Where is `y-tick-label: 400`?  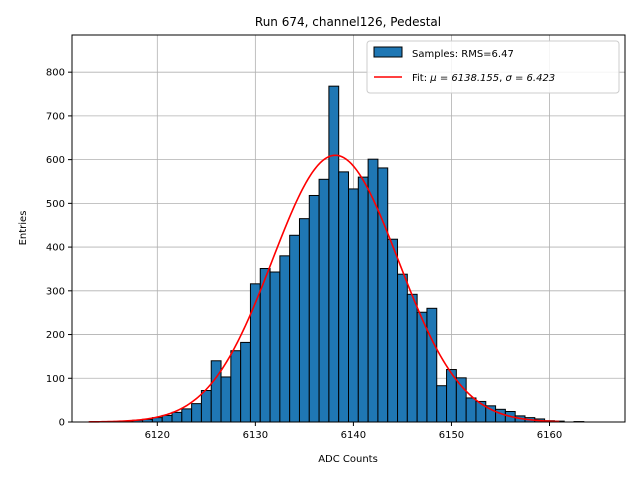 y-tick-label: 400 is located at coordinates (55, 248).